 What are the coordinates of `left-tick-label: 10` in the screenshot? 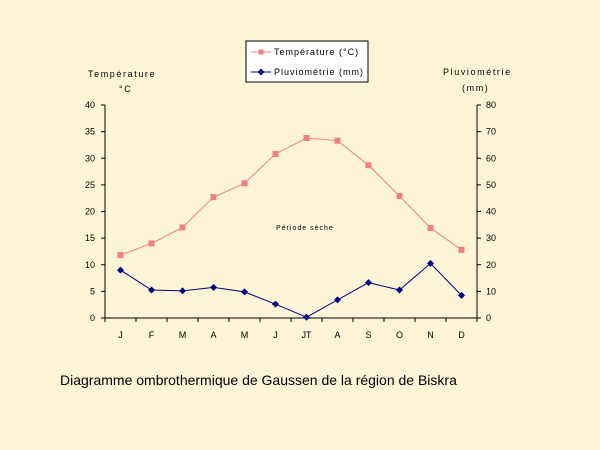 It's located at (90, 265).